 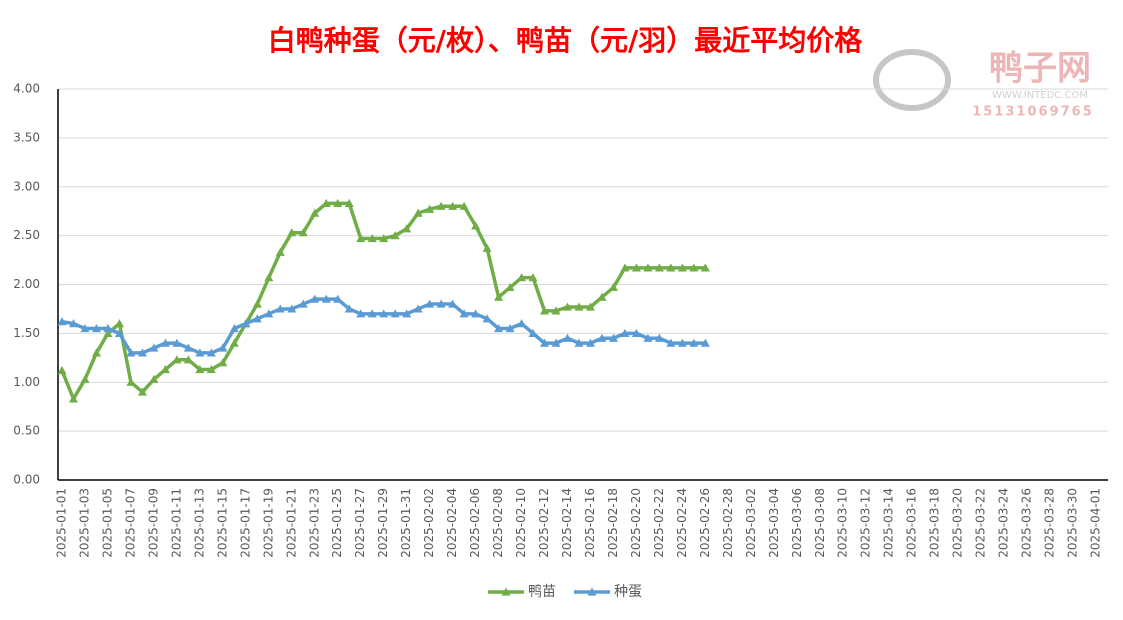 I want to click on legend-label: 种蛋, so click(x=628, y=592).